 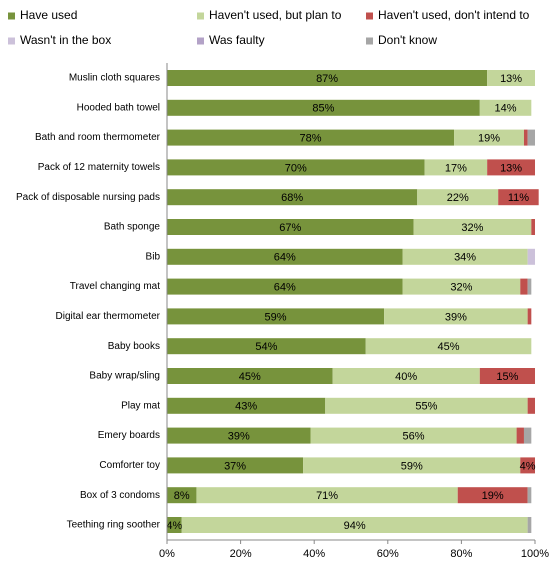 I want to click on x-tick-label: 60%, so click(x=388, y=554).